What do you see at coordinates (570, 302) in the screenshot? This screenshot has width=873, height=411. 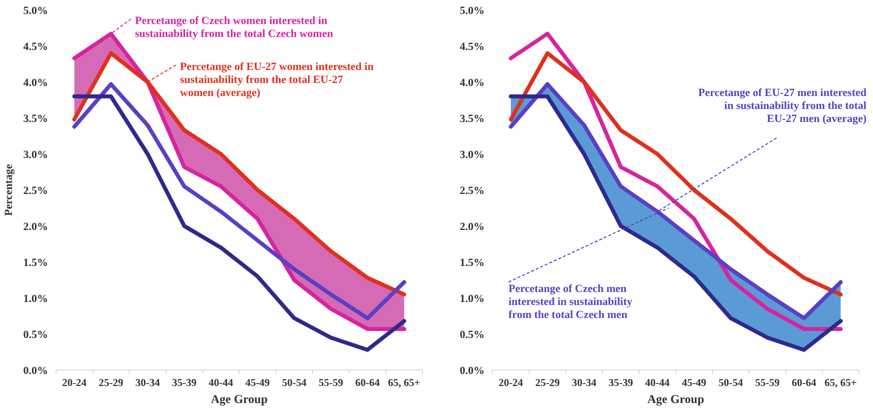 I see `annotation: Percetange of Czech men interested in sustainability from the total Czech men` at bounding box center [570, 302].